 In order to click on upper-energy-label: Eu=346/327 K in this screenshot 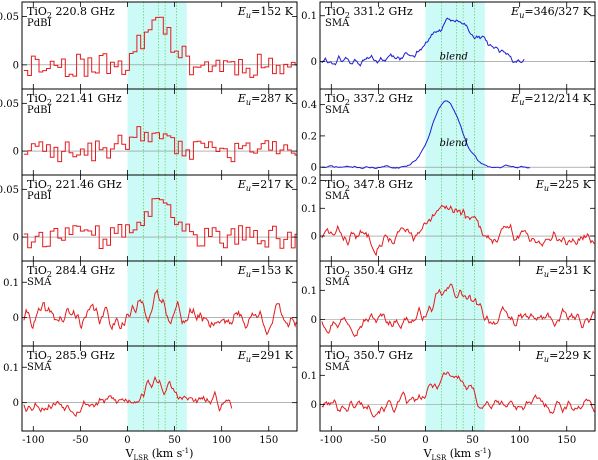, I will do `click(551, 12)`.